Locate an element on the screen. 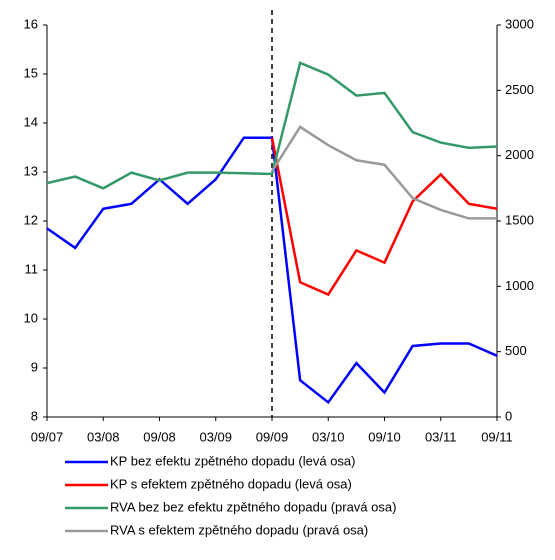 The height and width of the screenshot is (560, 555). y-tick-label: 8 is located at coordinates (34, 415).